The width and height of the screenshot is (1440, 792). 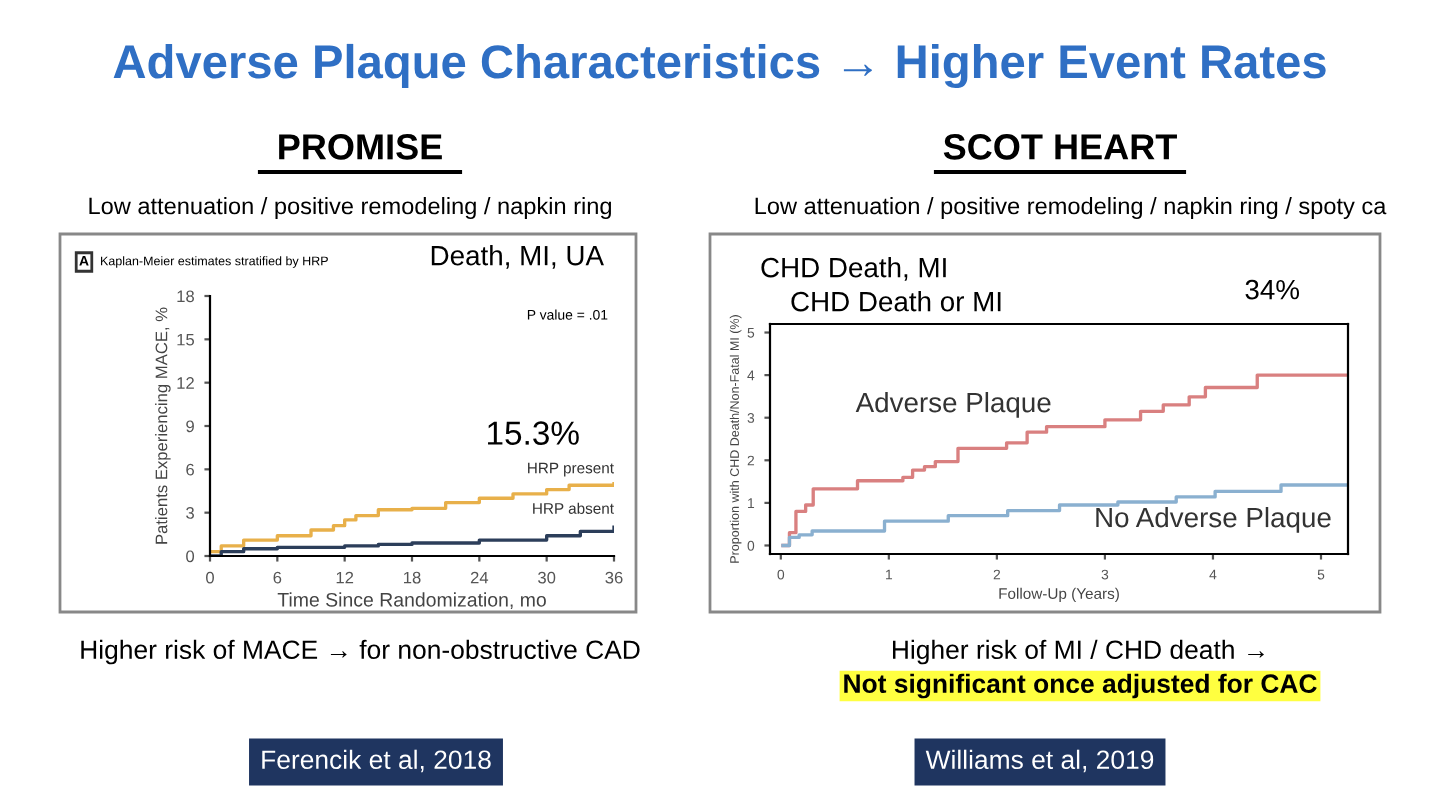 I want to click on x-tick-label: 12, so click(x=345, y=577).